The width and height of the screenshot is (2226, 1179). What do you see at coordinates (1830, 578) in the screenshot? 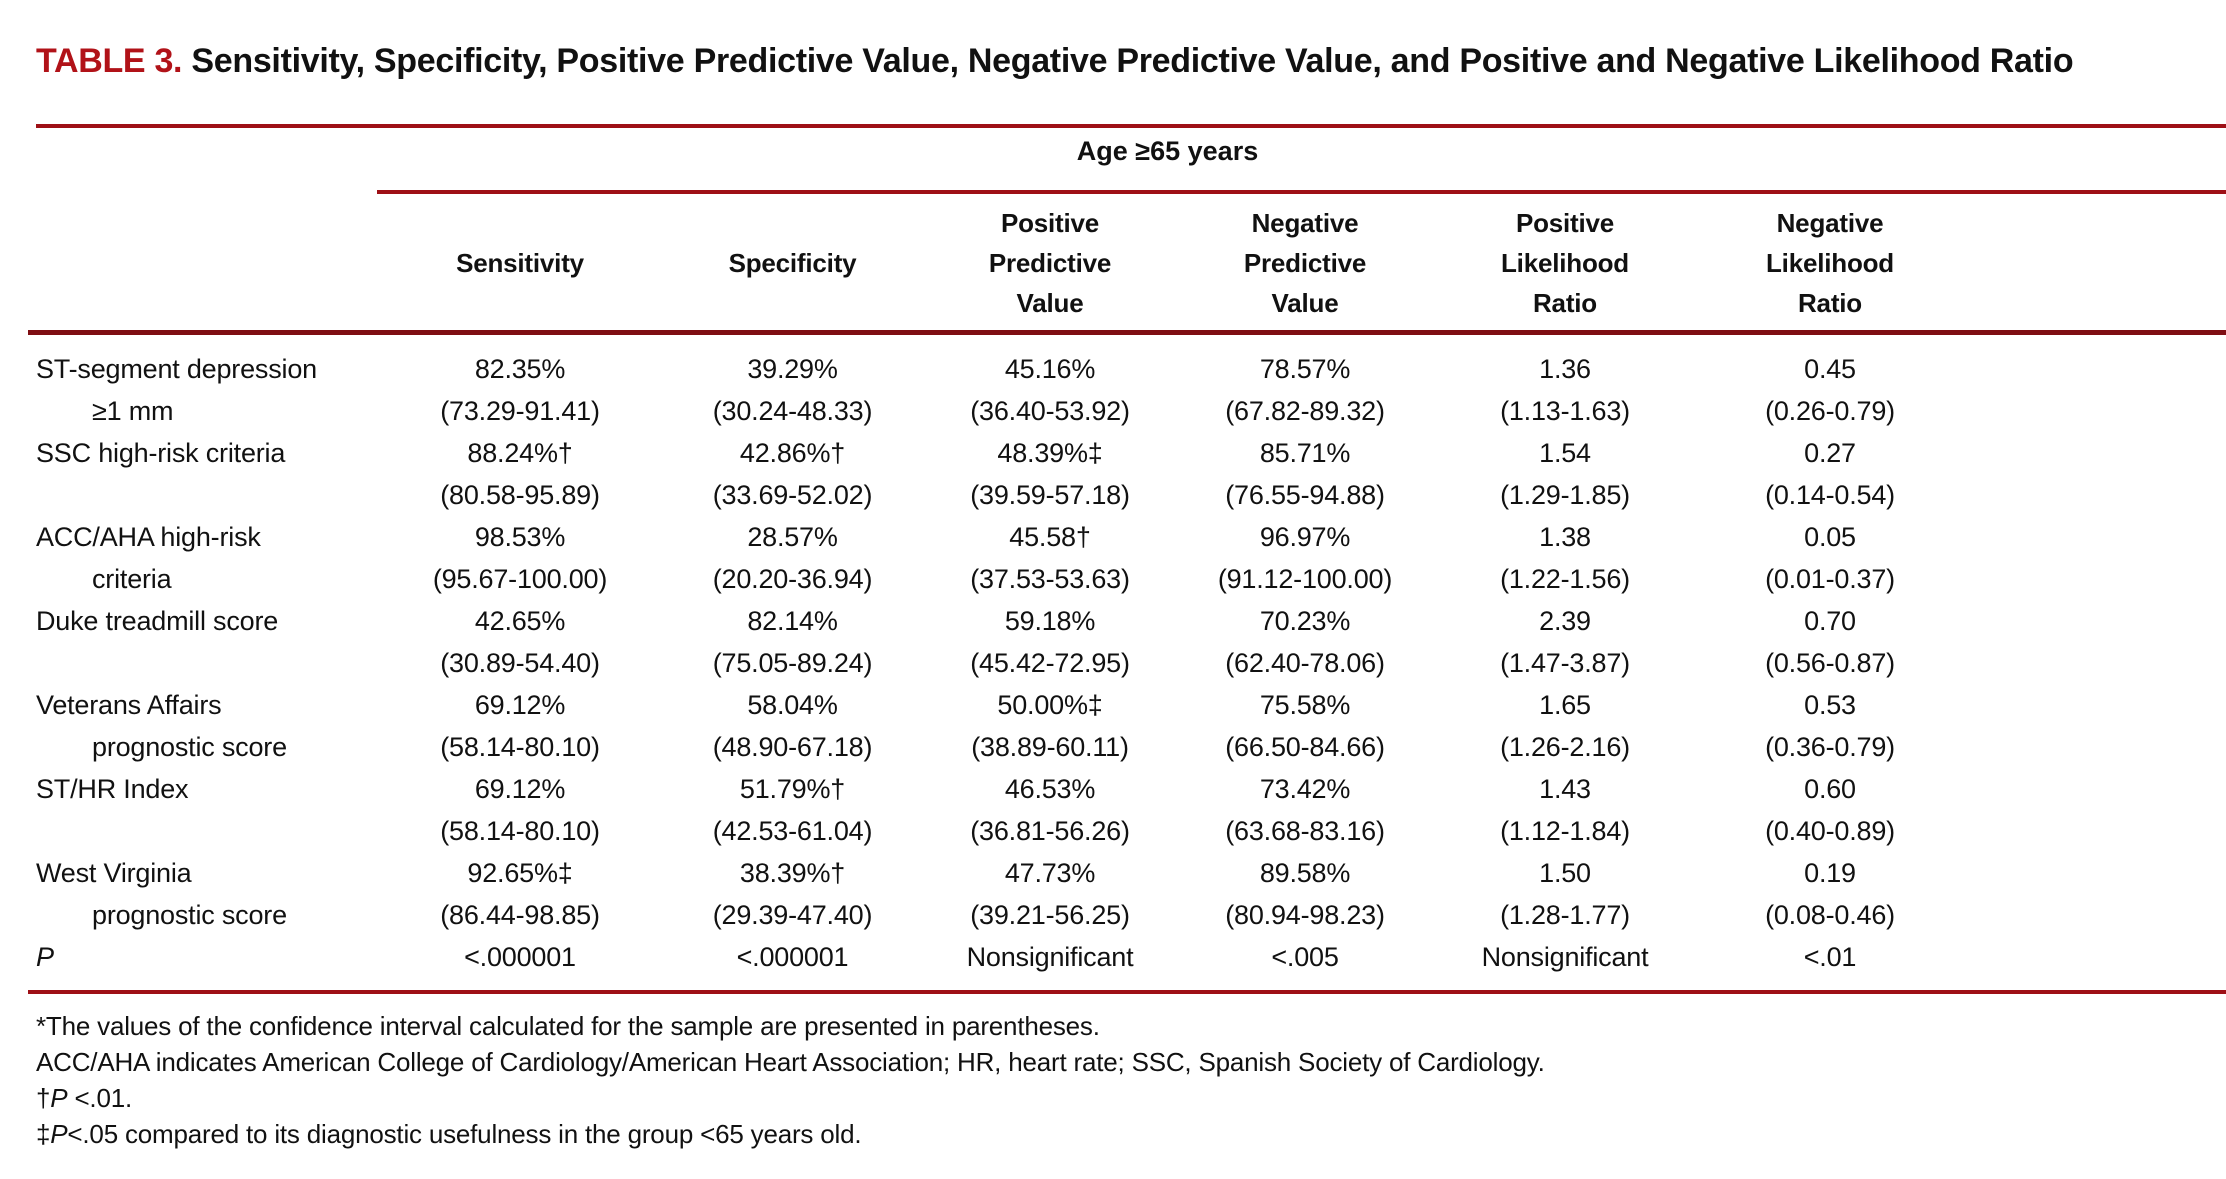
I see `cell-nlr: (0.01-0.37)` at bounding box center [1830, 578].